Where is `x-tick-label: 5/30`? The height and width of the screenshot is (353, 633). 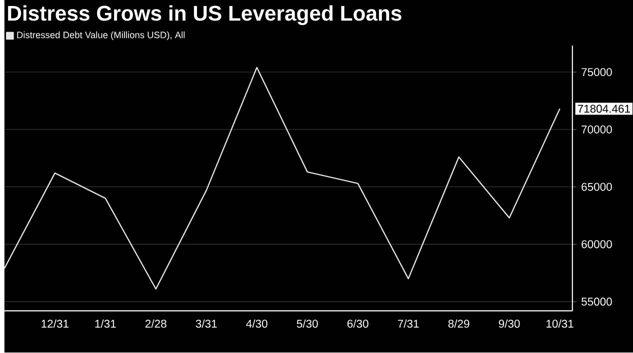 x-tick-label: 5/30 is located at coordinates (307, 324).